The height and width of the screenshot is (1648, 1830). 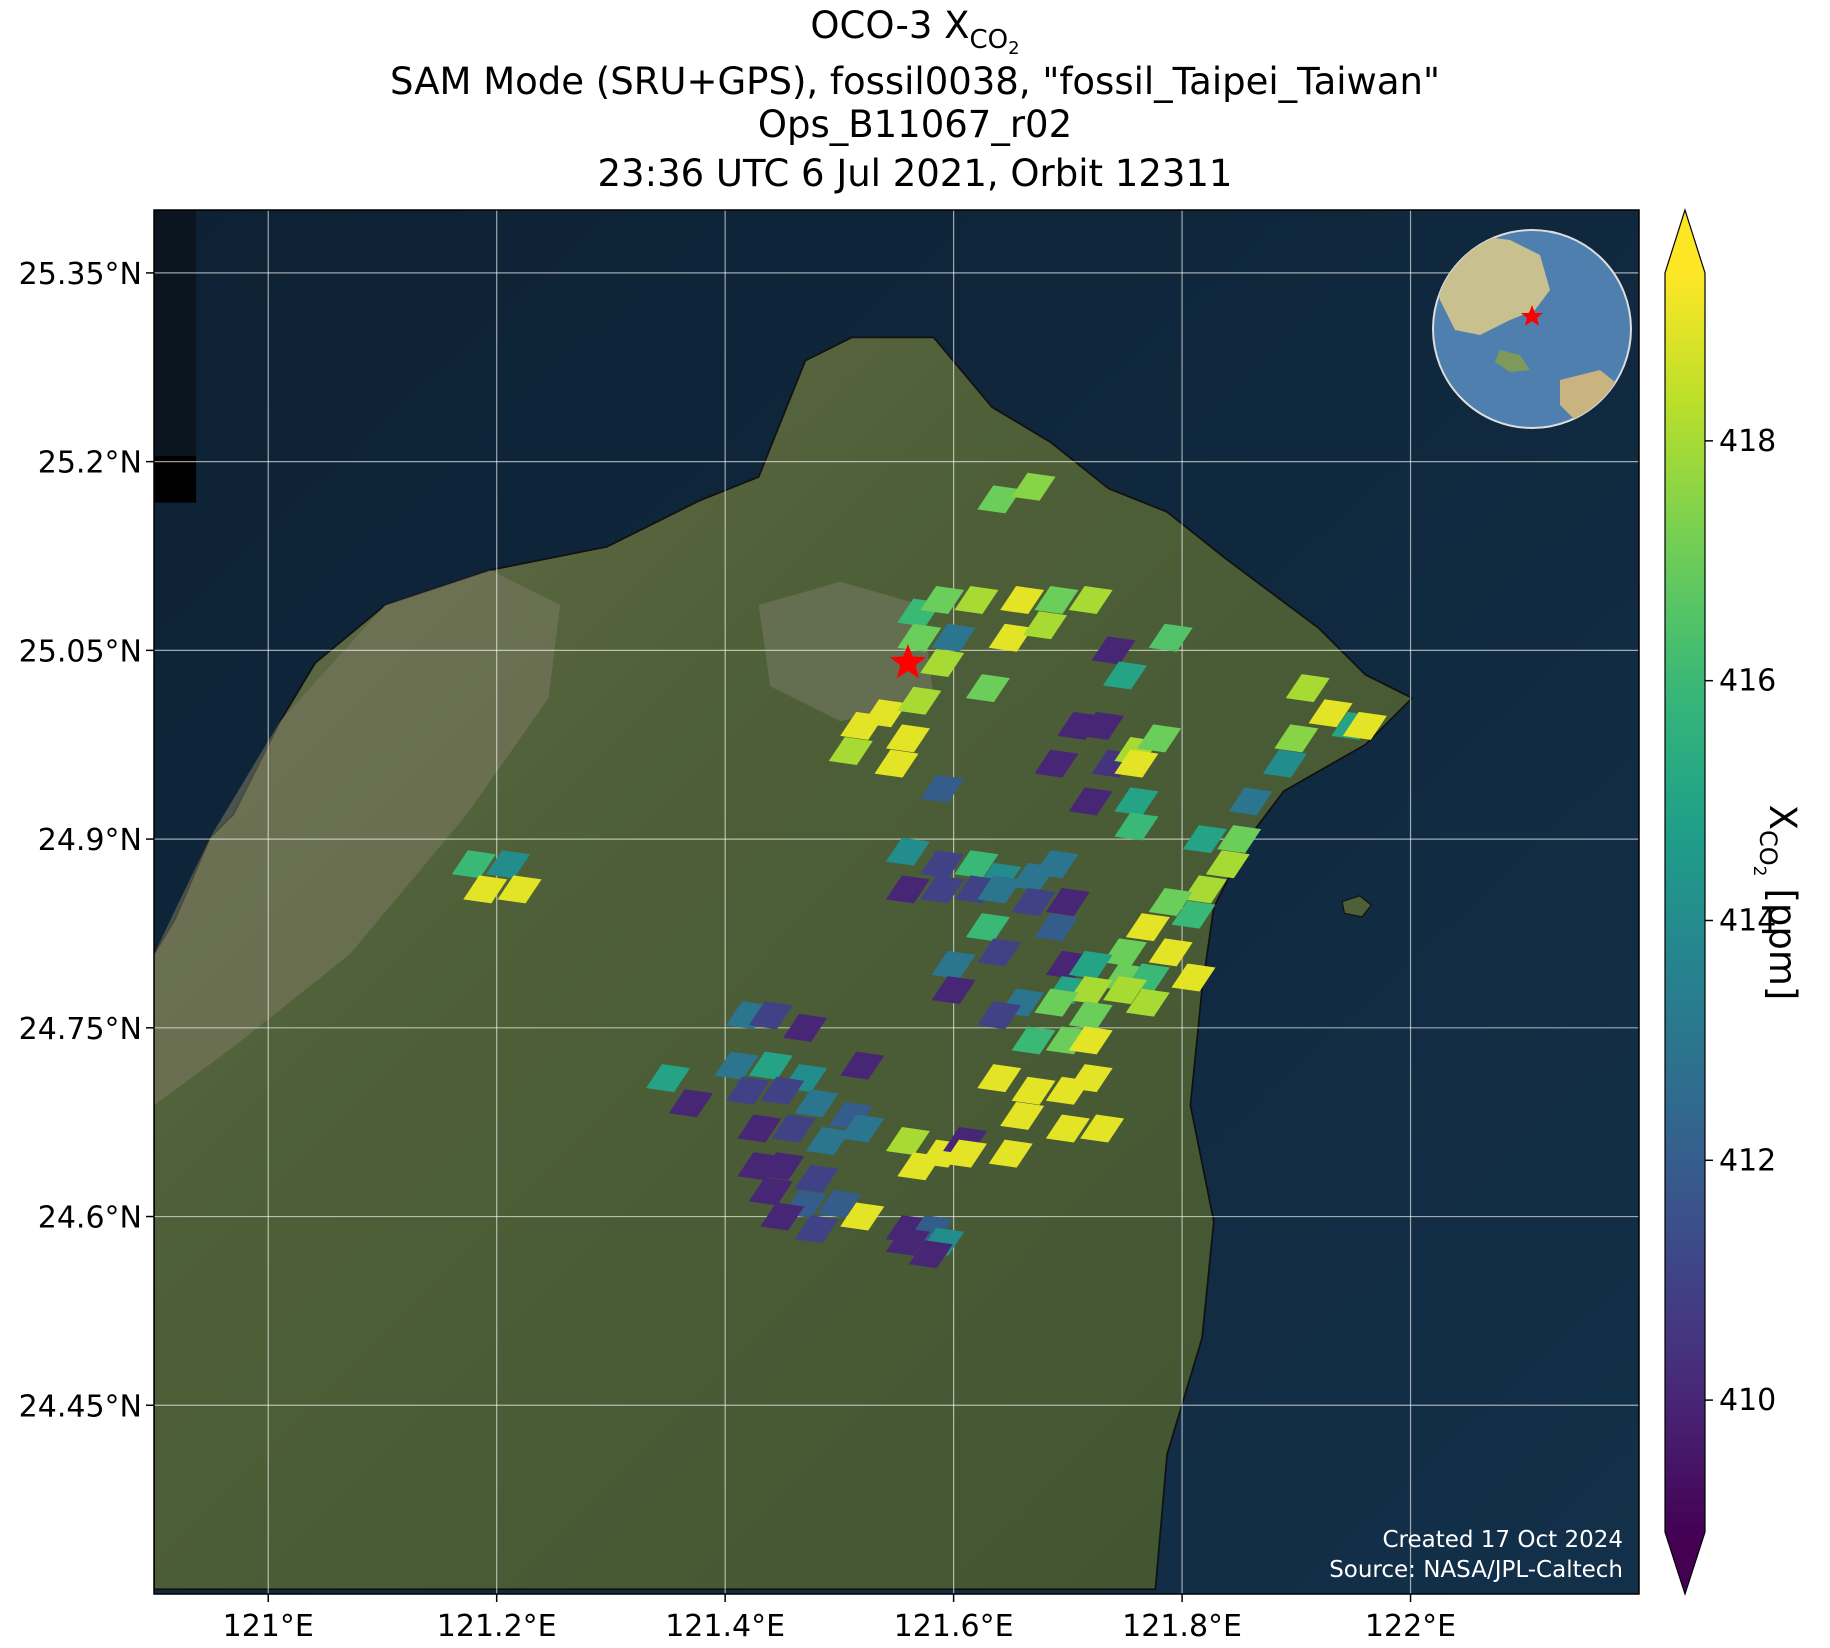 What do you see at coordinates (1013, 48) in the screenshot?
I see `title-subsub: 2` at bounding box center [1013, 48].